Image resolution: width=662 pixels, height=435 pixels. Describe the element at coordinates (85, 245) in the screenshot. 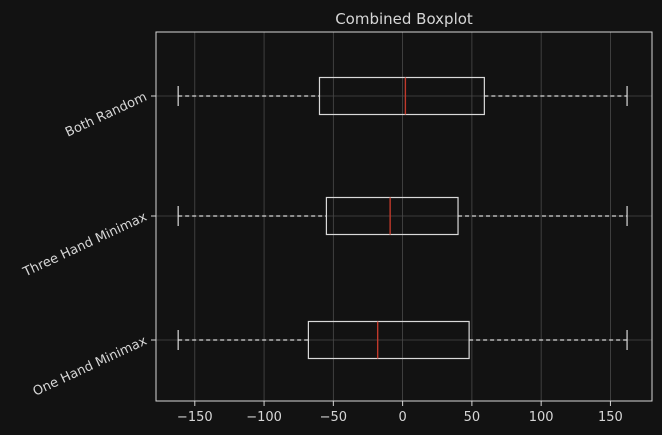

I see `y-tick-label: Three Hand Minimax` at that location.